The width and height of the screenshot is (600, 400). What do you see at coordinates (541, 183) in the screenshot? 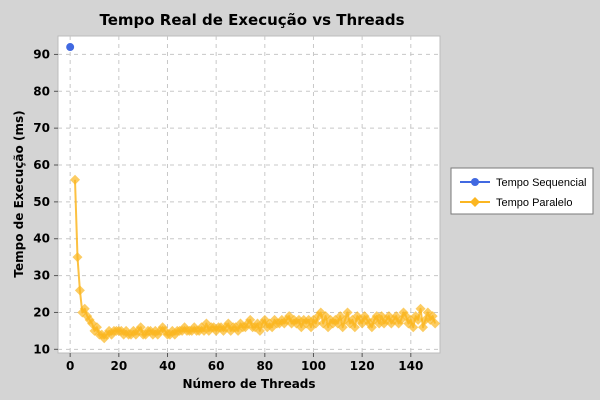
I see `legend-label-sequencial: Tempo Sequencial` at bounding box center [541, 183].